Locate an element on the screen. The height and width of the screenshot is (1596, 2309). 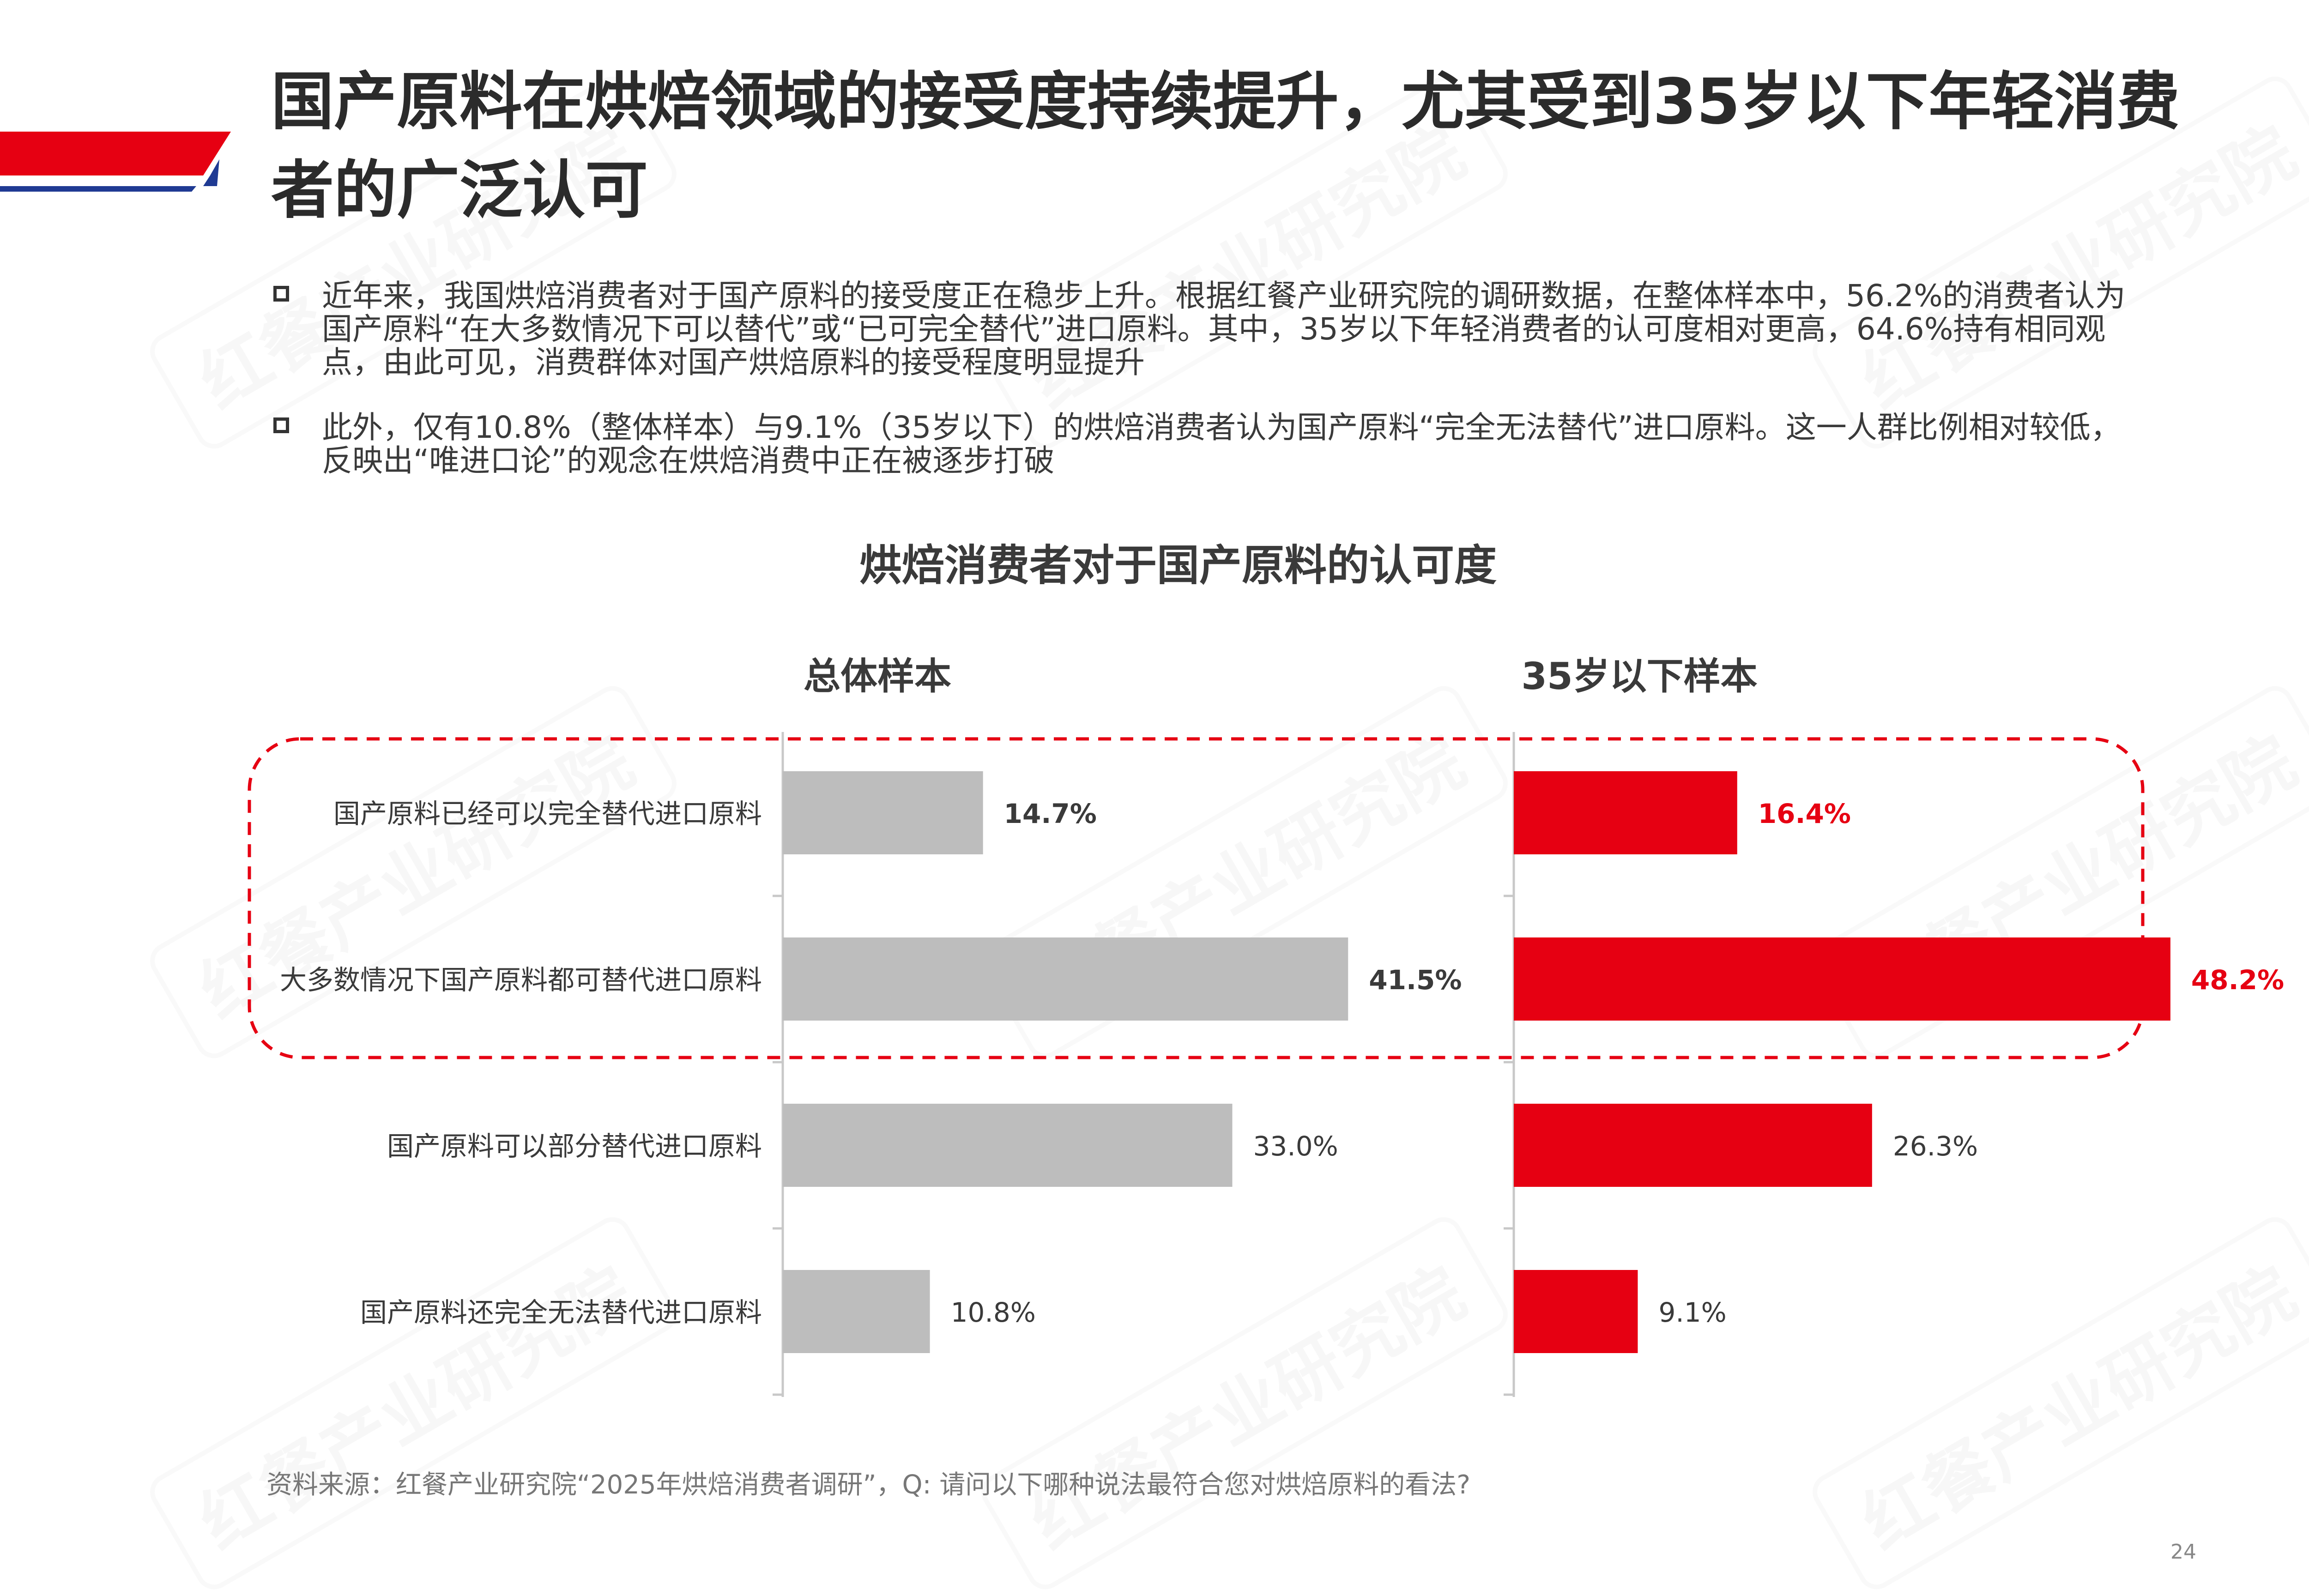
chart-title: 烘焙消费者对于国产原料的认可度 is located at coordinates (1178, 565).